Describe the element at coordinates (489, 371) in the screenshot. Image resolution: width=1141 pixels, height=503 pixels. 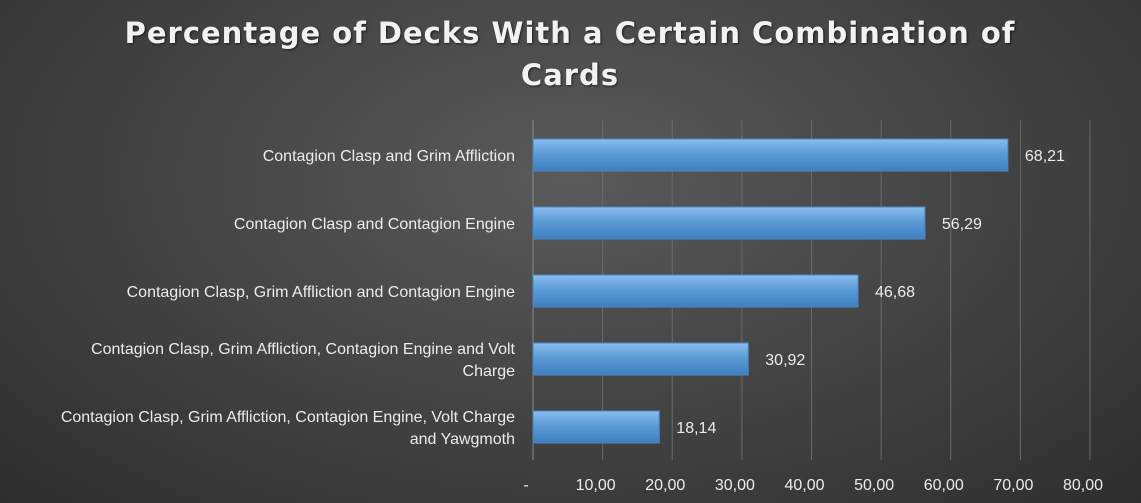
I see `category-label: Charge` at that location.